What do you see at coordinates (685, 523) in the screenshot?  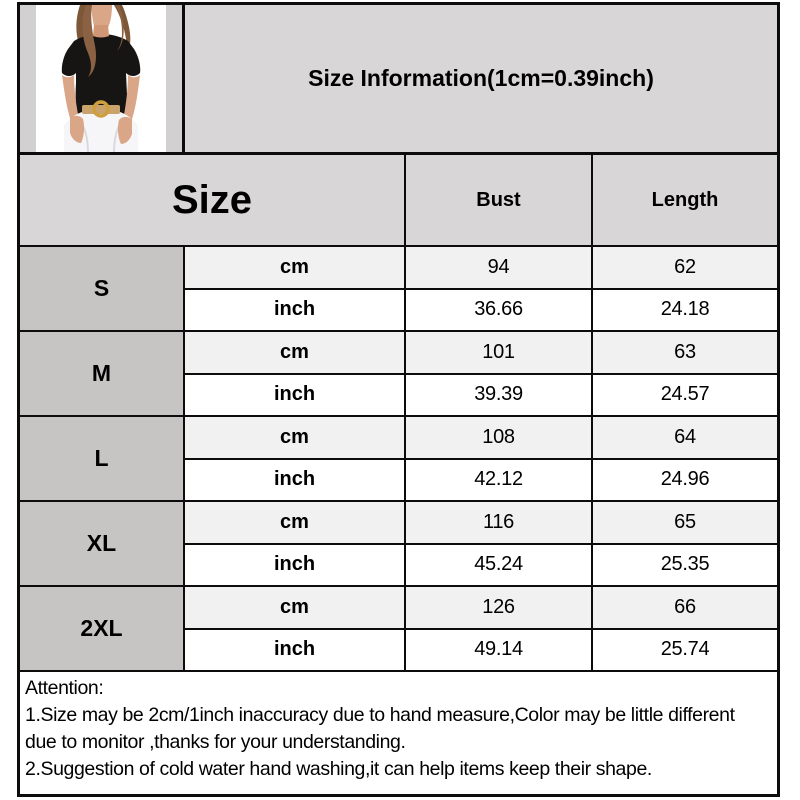 I see `length-value-xl-cm: 65` at bounding box center [685, 523].